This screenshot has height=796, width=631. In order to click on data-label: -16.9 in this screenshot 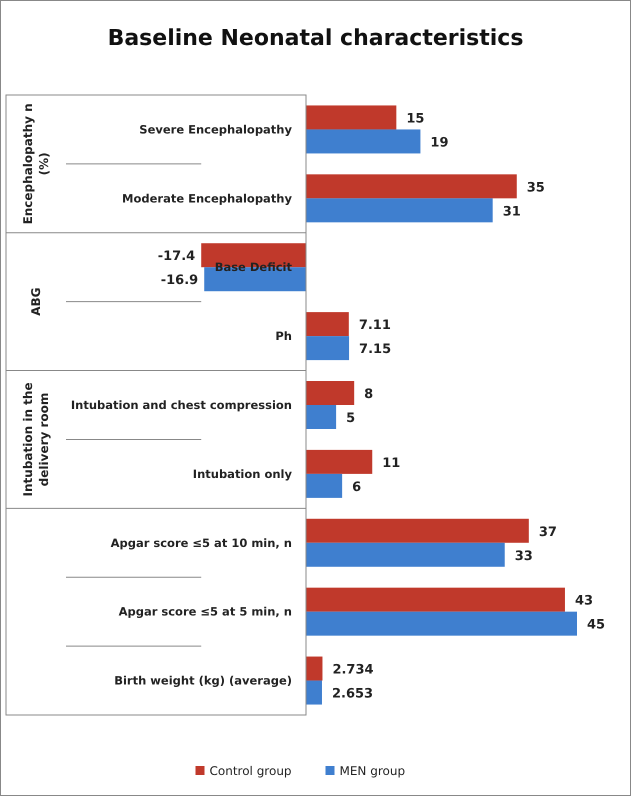, I will do `click(179, 280)`.